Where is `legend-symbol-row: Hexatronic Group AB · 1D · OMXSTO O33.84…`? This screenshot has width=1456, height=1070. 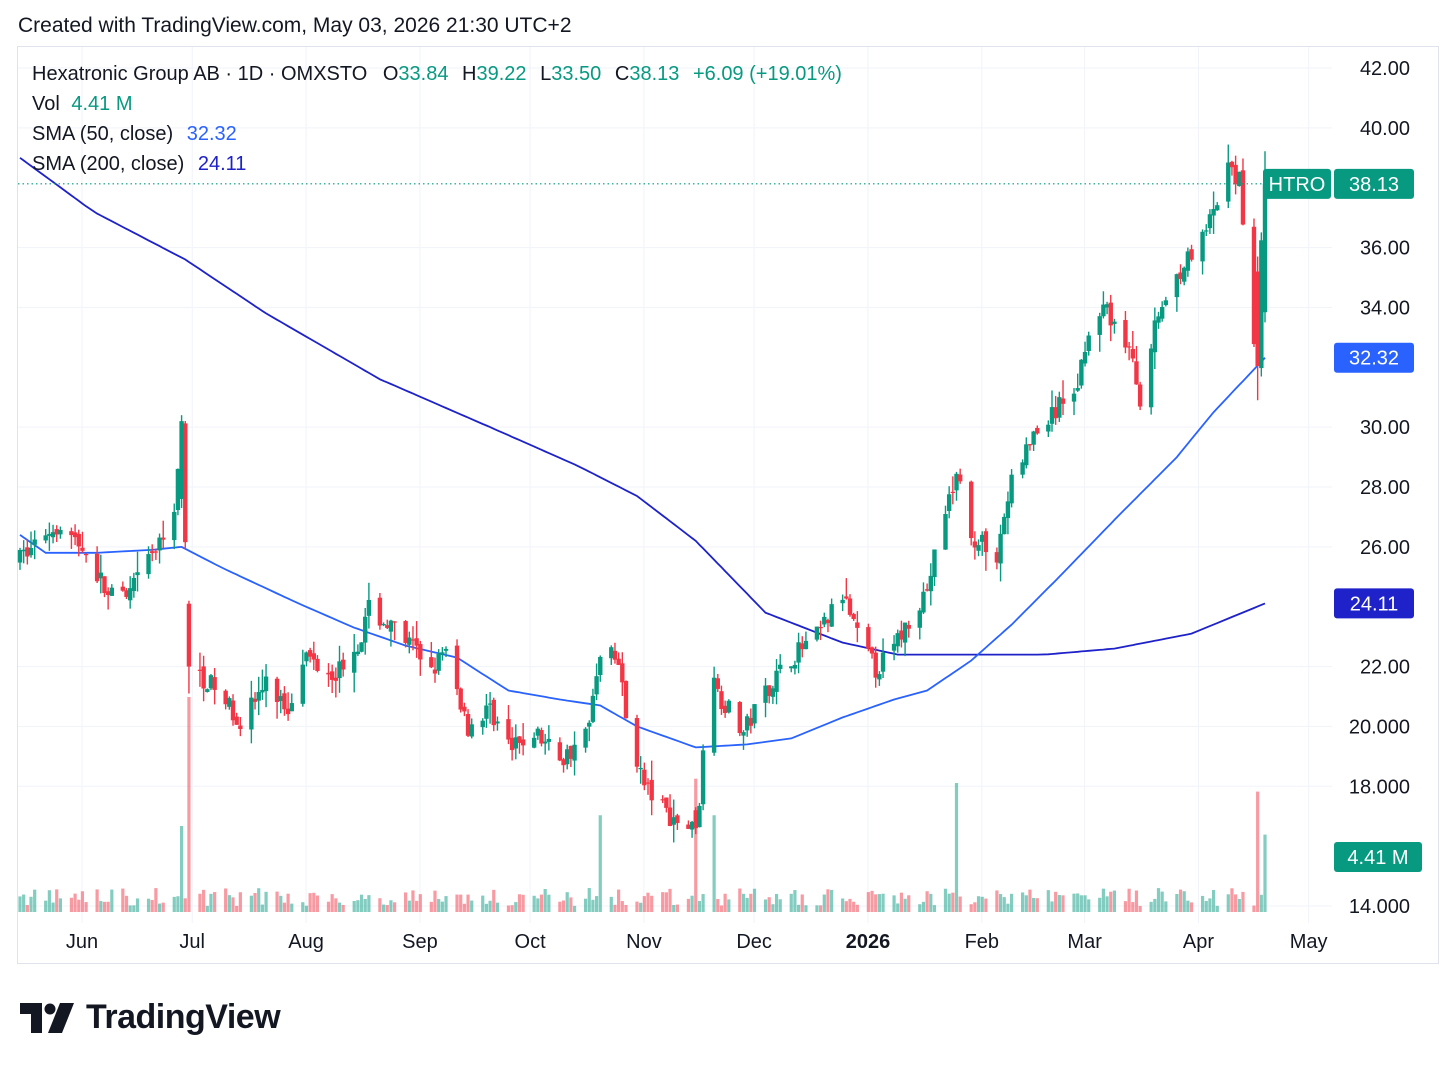
legend-symbol-row: Hexatronic Group AB · 1D · OMXSTO O33.84… is located at coordinates (437, 74).